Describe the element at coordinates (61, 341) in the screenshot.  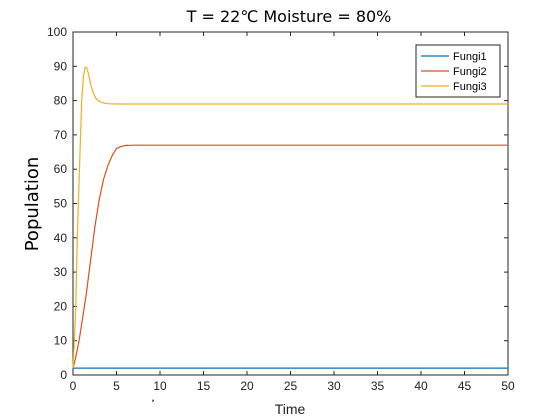
I see `y-tick-label: 10` at that location.